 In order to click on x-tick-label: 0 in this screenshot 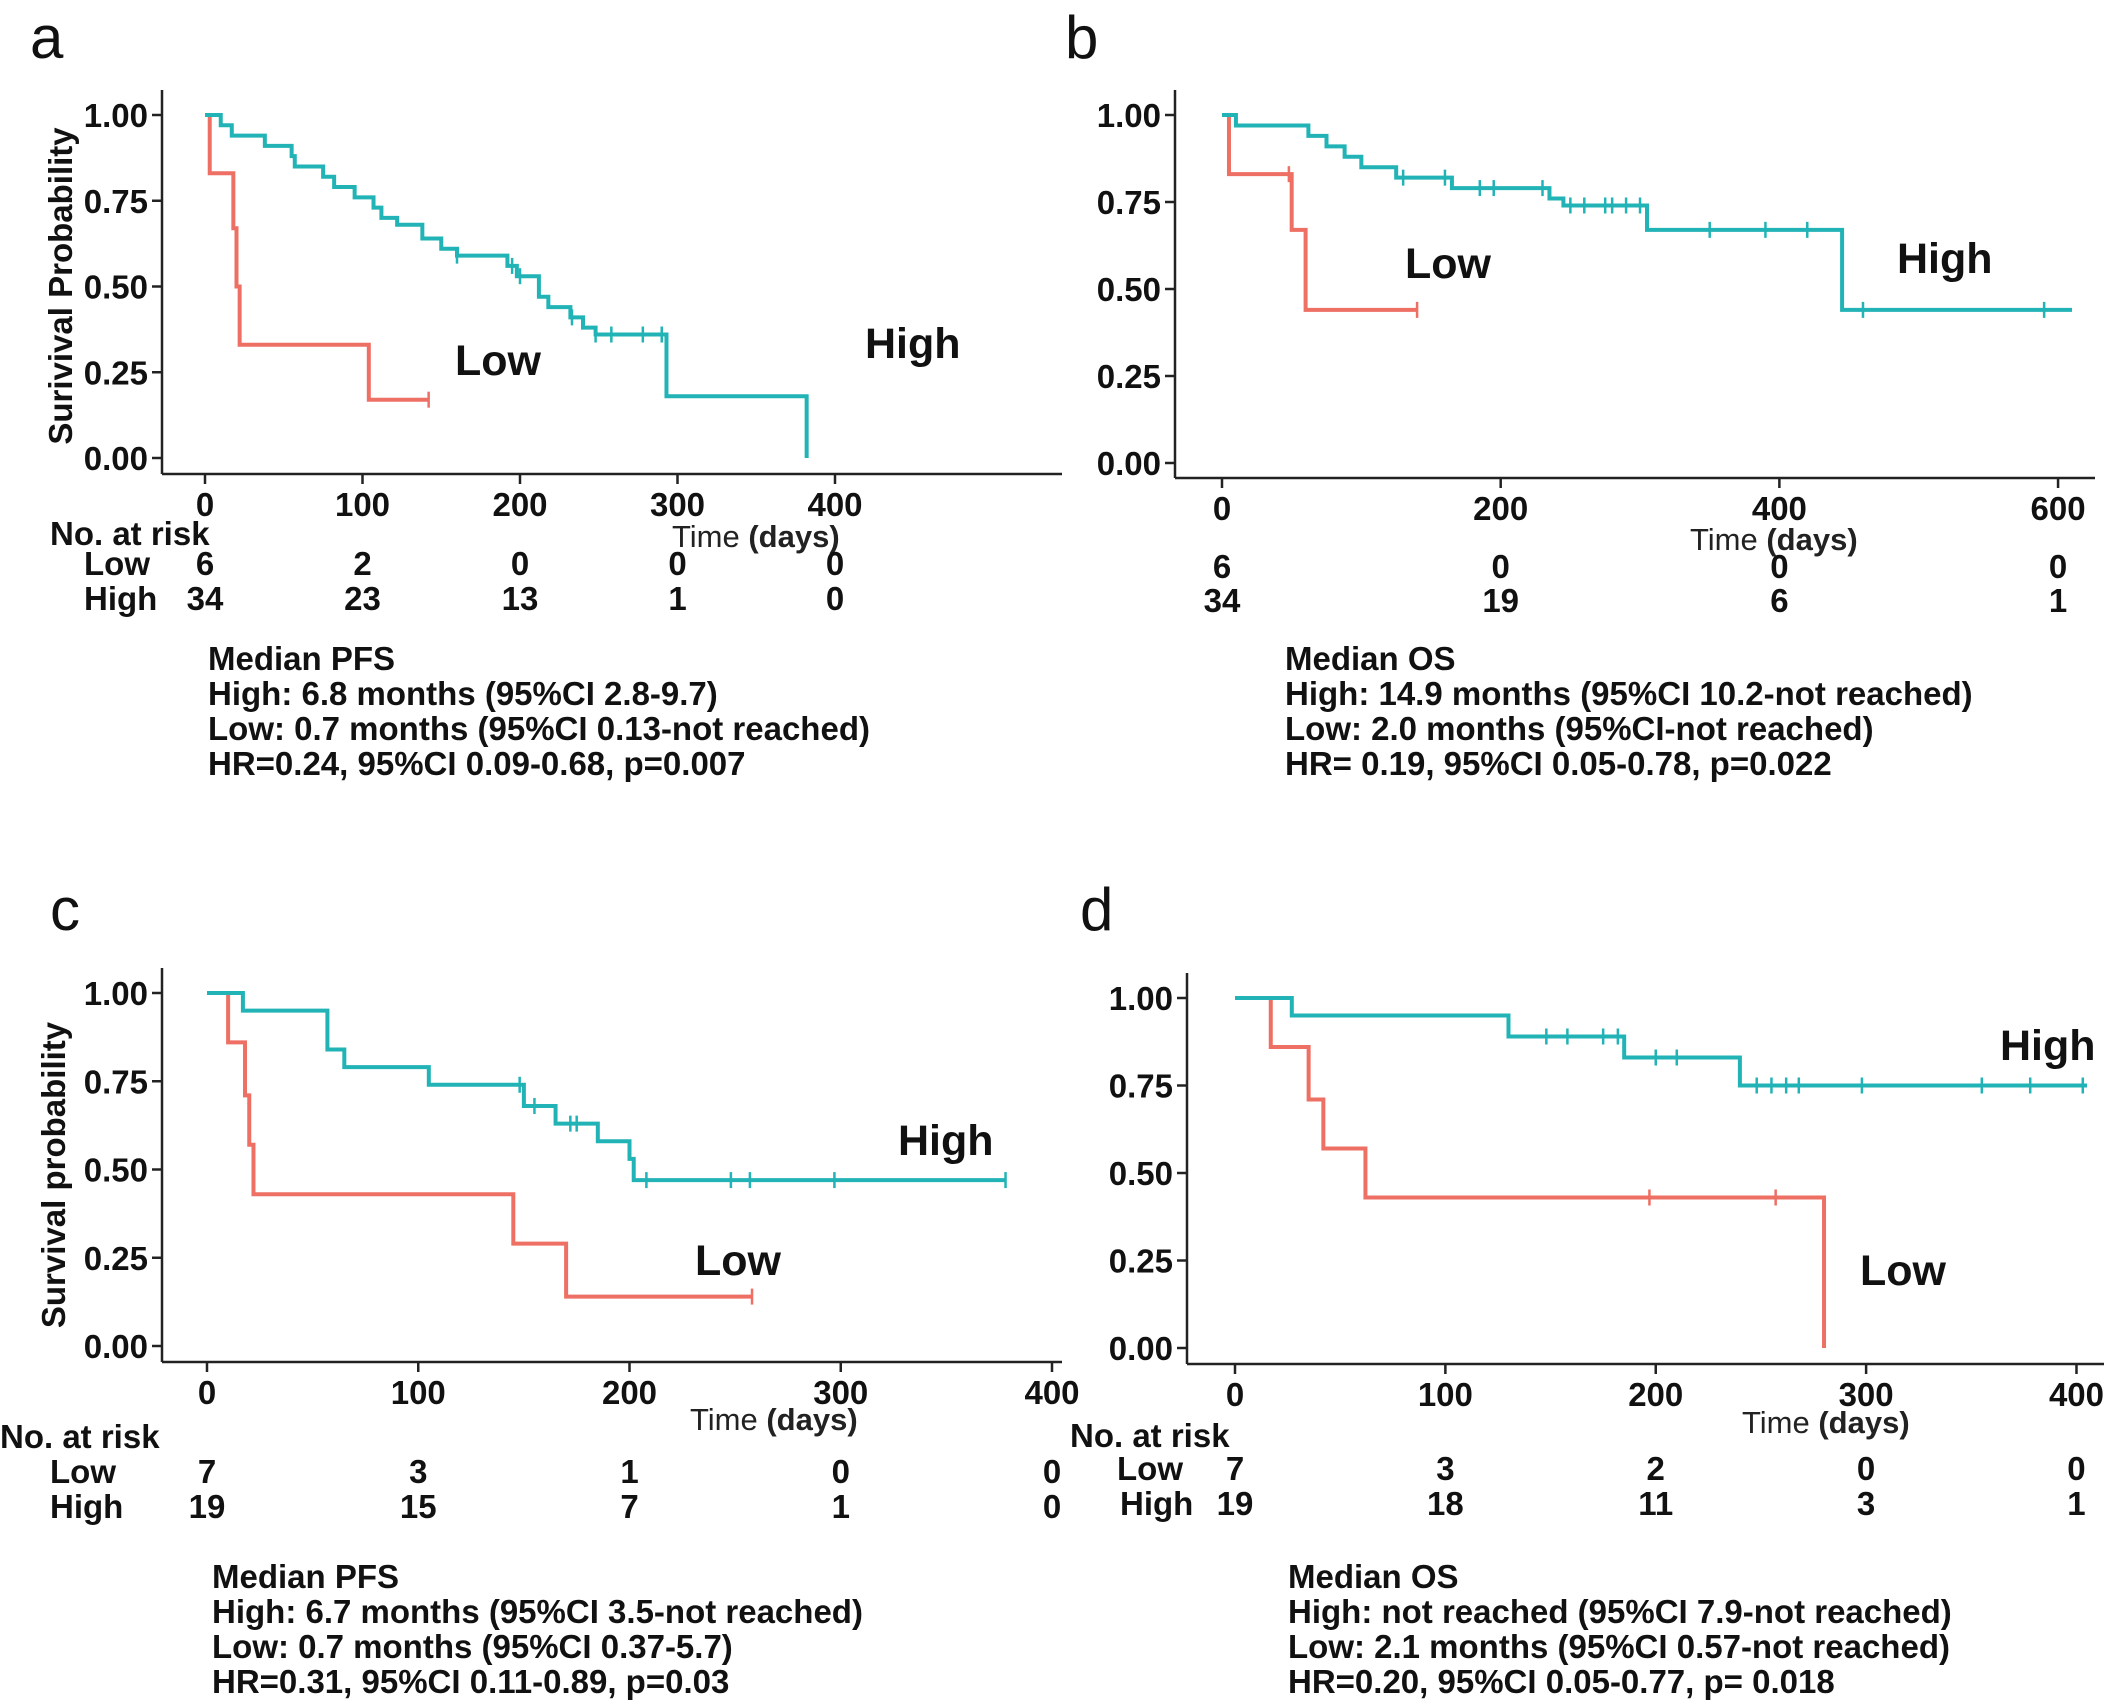, I will do `click(1222, 508)`.